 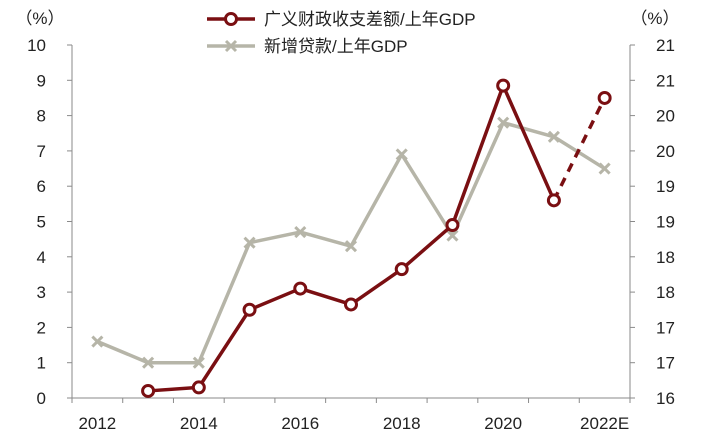 What do you see at coordinates (665, 398) in the screenshot?
I see `right-axis-tick-label: 16` at bounding box center [665, 398].